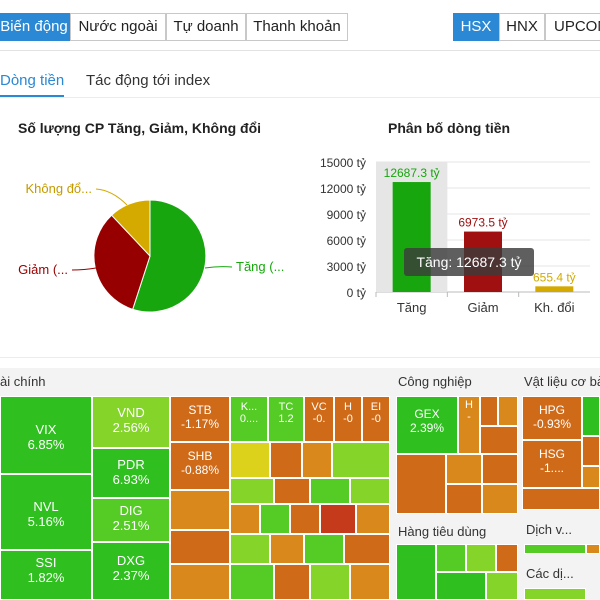 The width and height of the screenshot is (600, 600). Describe the element at coordinates (84, 269) in the screenshot. I see `pie-connector-giam` at that location.